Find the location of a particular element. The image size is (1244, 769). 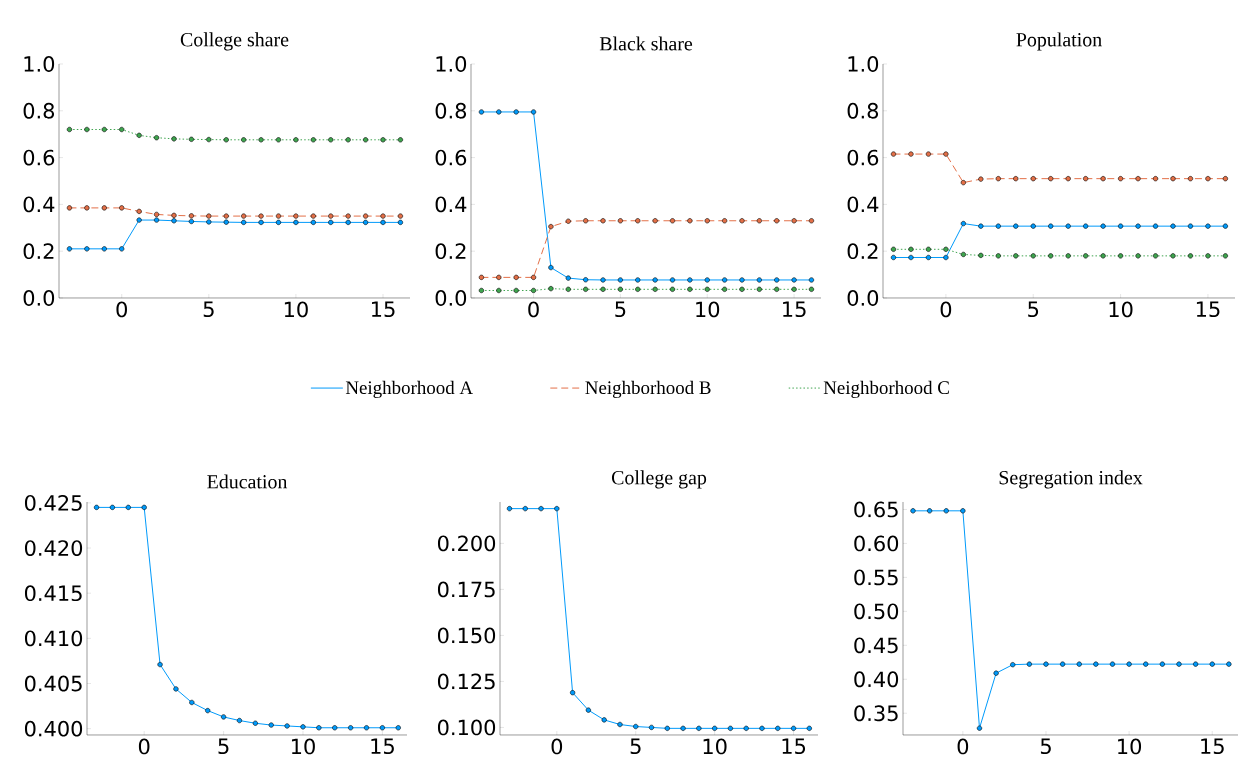

chart-title: College gap is located at coordinates (659, 479).